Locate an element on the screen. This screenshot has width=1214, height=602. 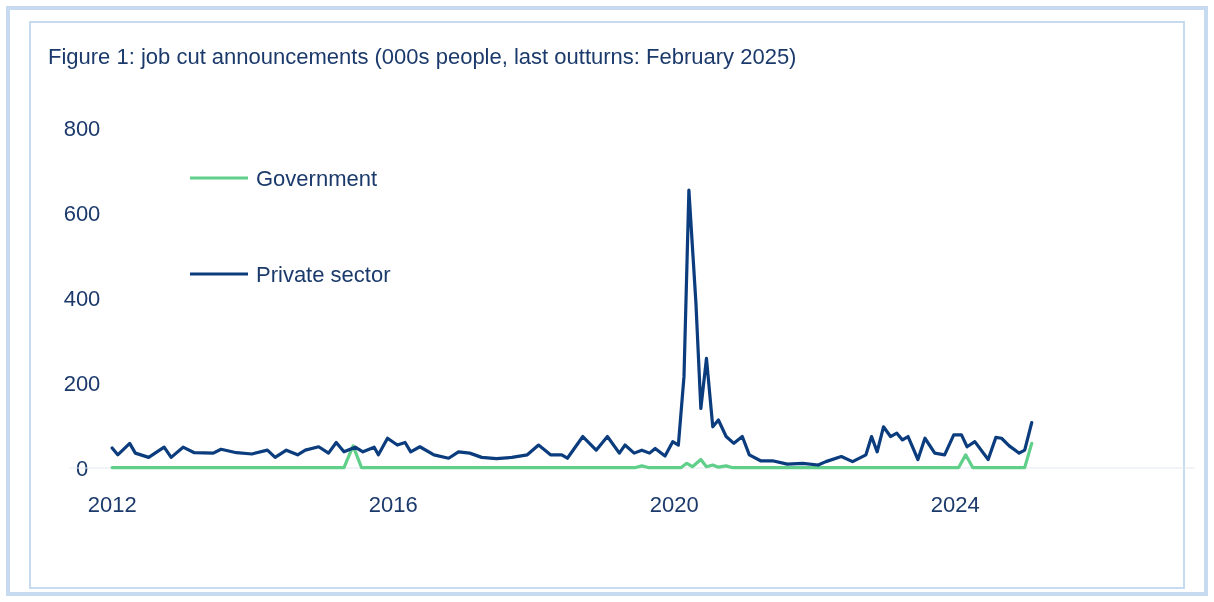
line-series is located at coordinates (572, 455).